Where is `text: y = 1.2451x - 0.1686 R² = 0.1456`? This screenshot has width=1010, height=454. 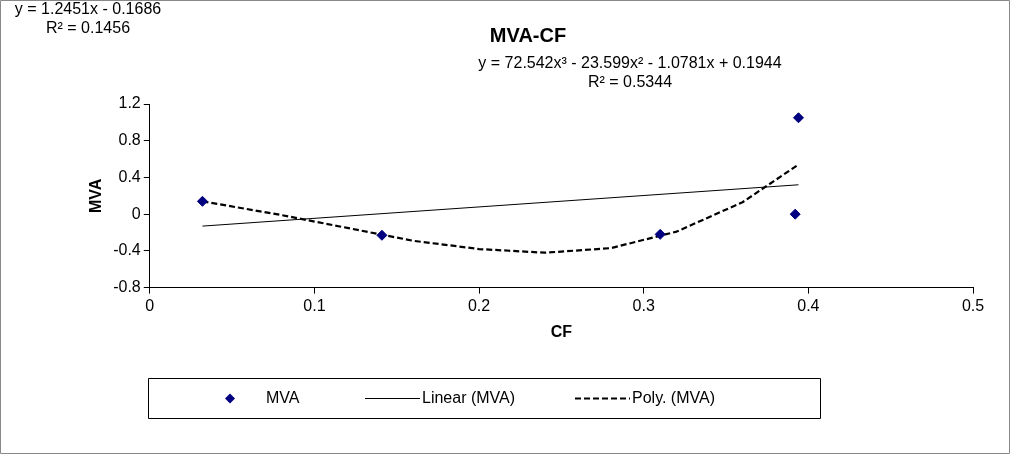
text: y = 1.2451x - 0.1686 R² = 0.1456 is located at coordinates (88, 18).